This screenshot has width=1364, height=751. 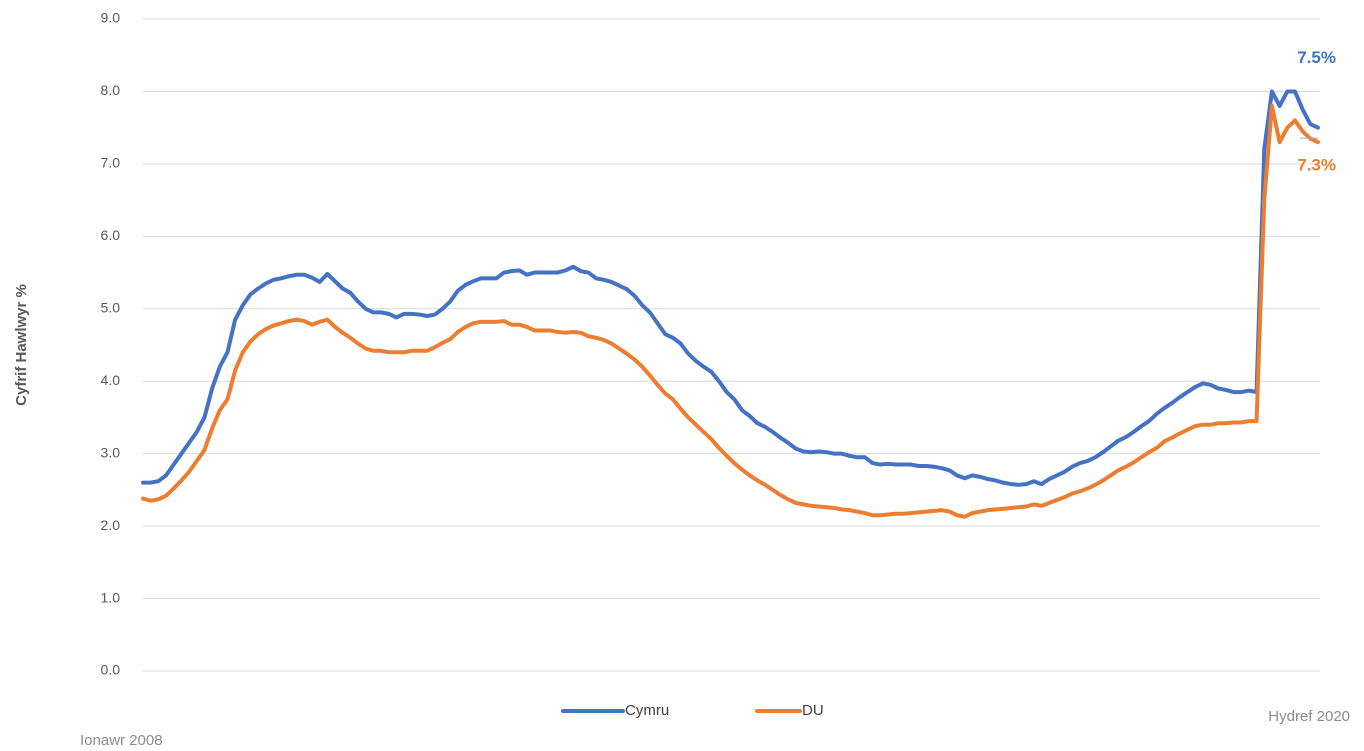 I want to click on y-tick-label: 2.0, so click(x=111, y=525).